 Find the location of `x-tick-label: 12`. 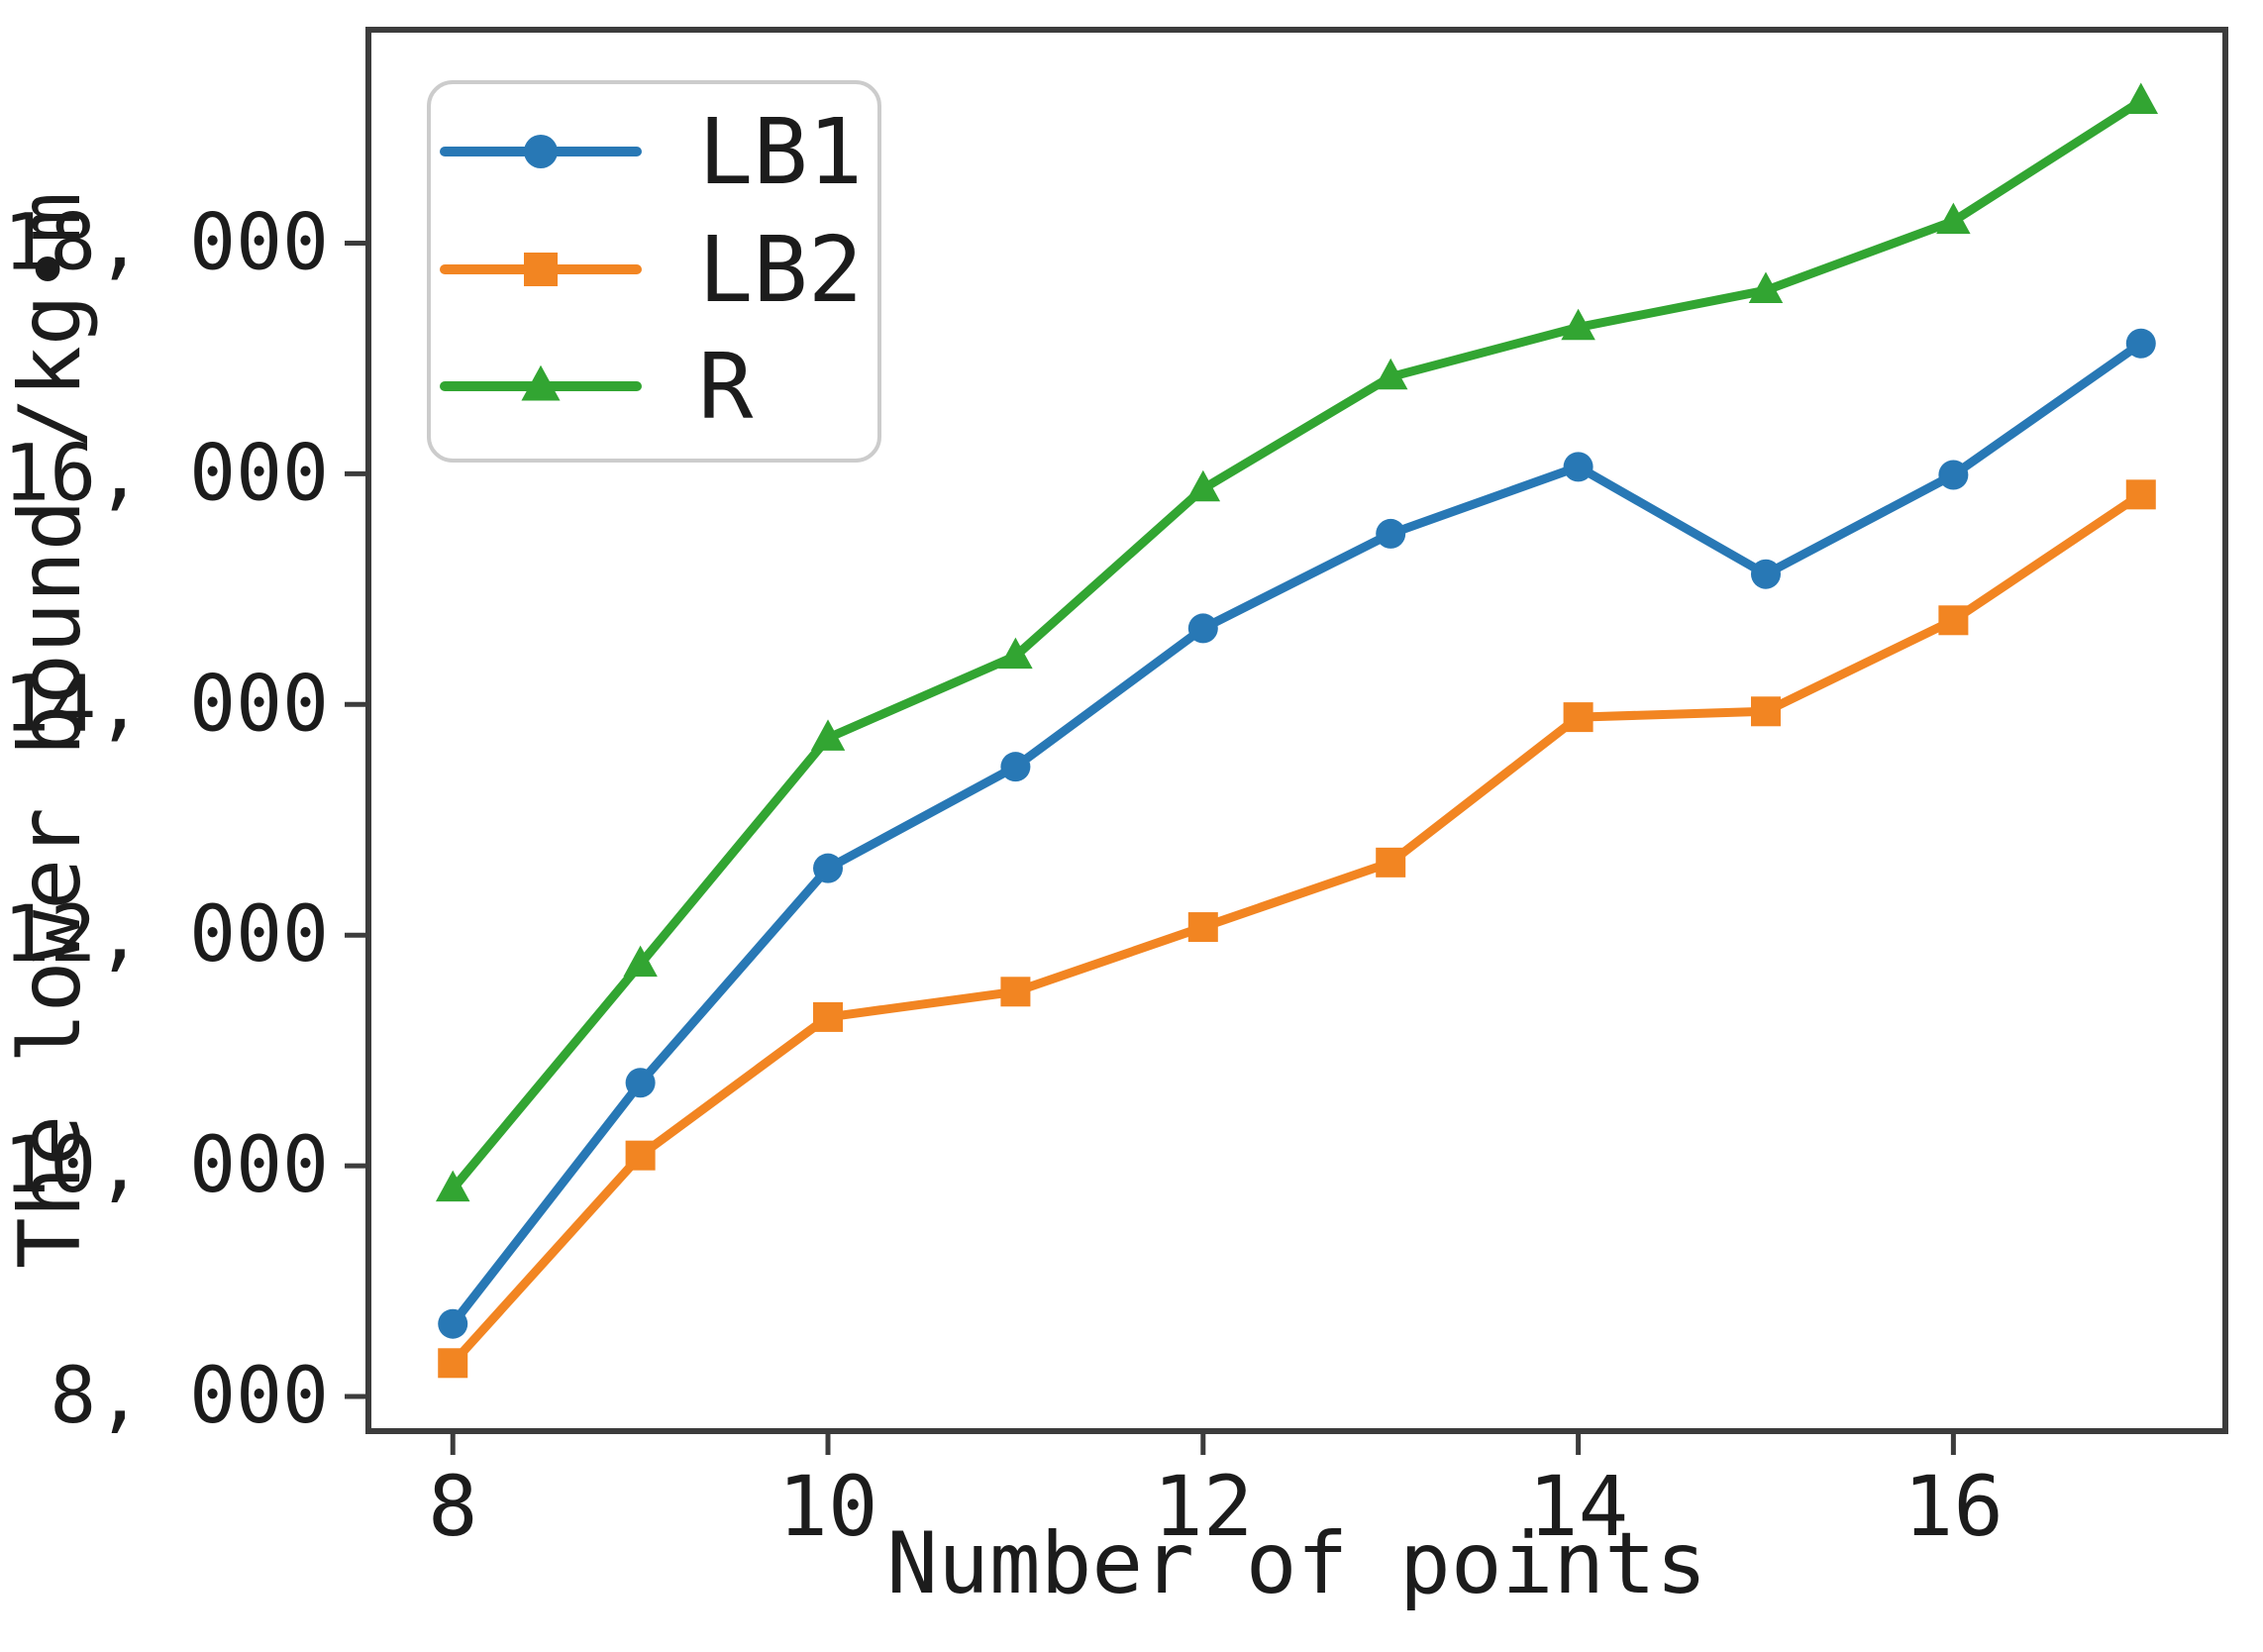

x-tick-label: 12 is located at coordinates (1203, 1507).